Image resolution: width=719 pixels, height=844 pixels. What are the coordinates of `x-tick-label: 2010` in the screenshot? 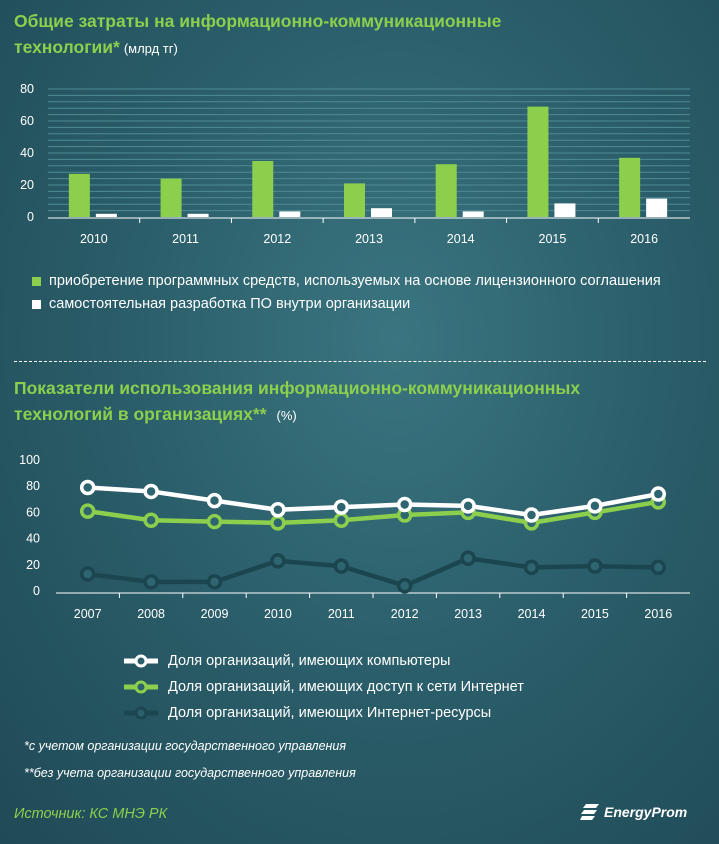 It's located at (94, 239).